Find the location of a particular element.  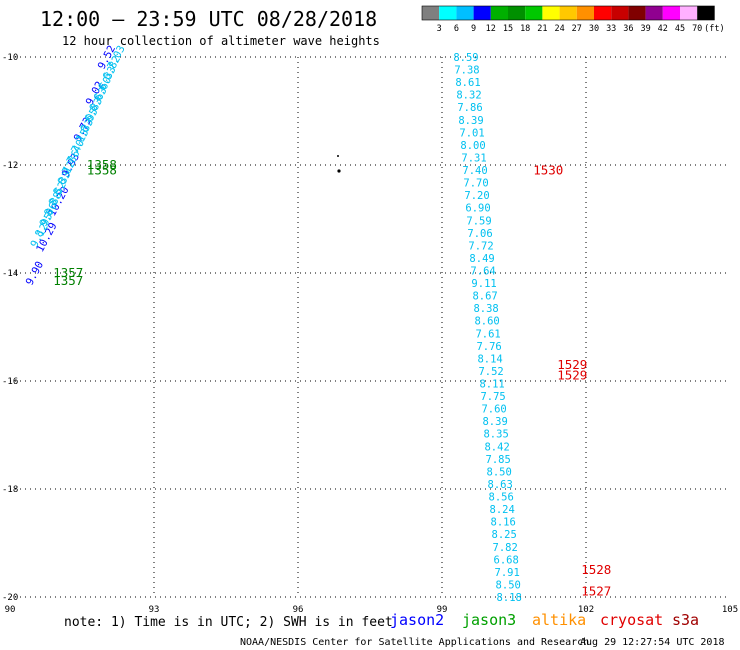

y-tick-label: -18 is located at coordinates (10, 490).